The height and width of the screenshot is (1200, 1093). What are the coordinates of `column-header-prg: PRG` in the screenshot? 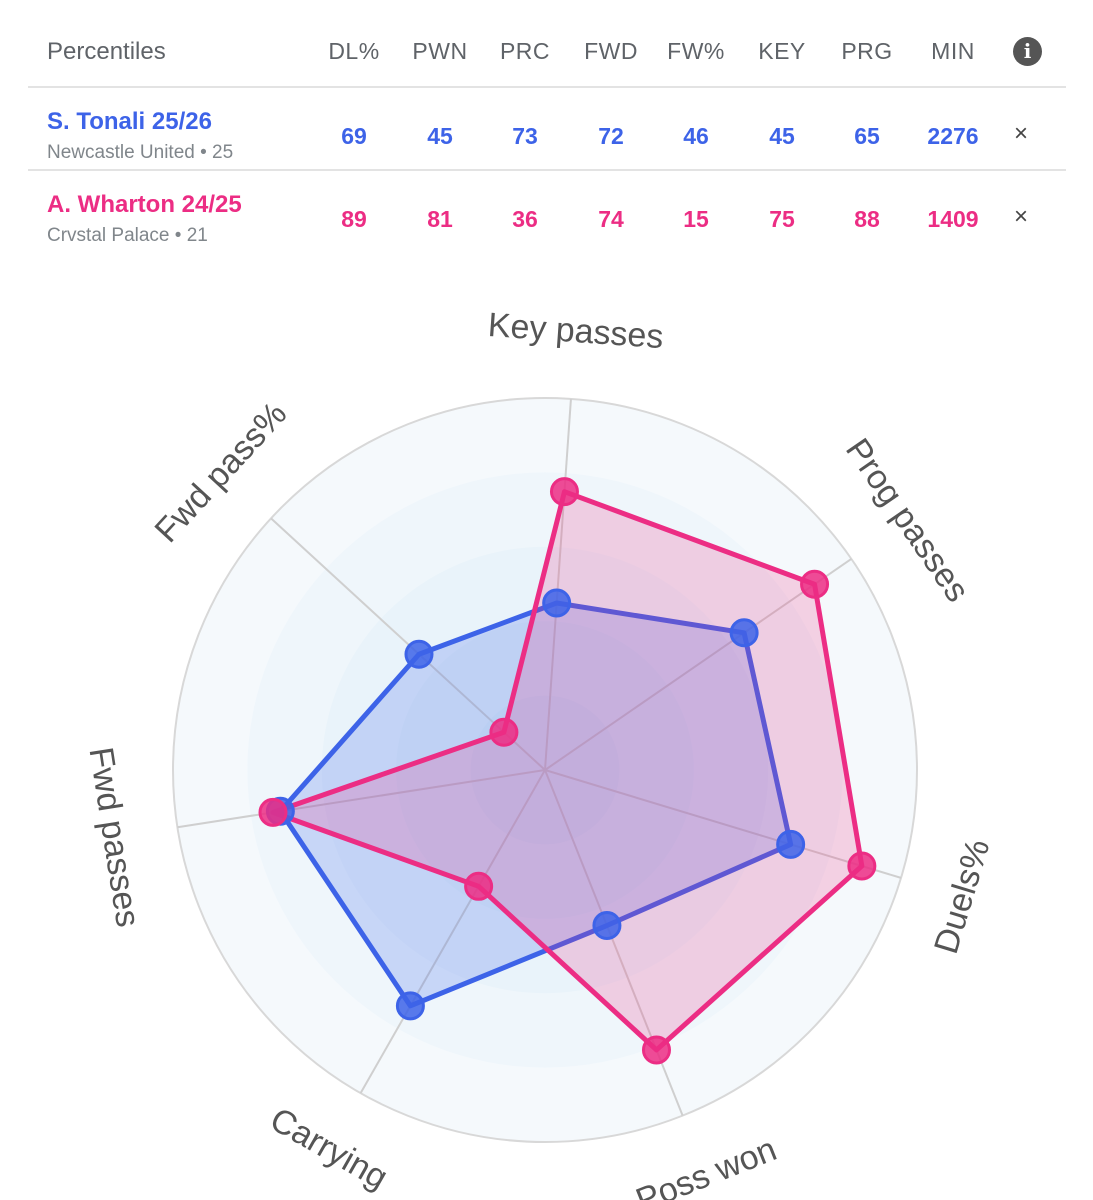 It's located at (867, 51).